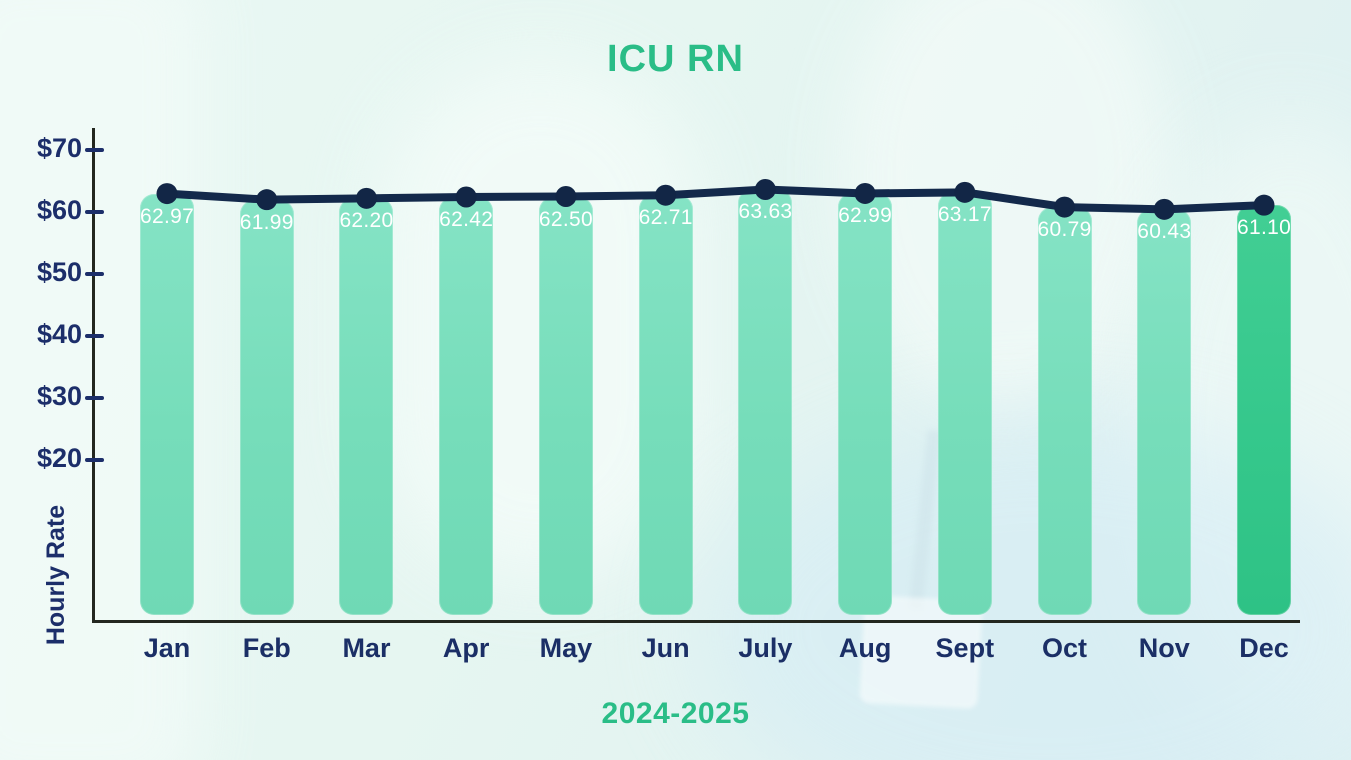 The image size is (1351, 760). What do you see at coordinates (466, 219) in the screenshot?
I see `bar-value-label: 62.42` at bounding box center [466, 219].